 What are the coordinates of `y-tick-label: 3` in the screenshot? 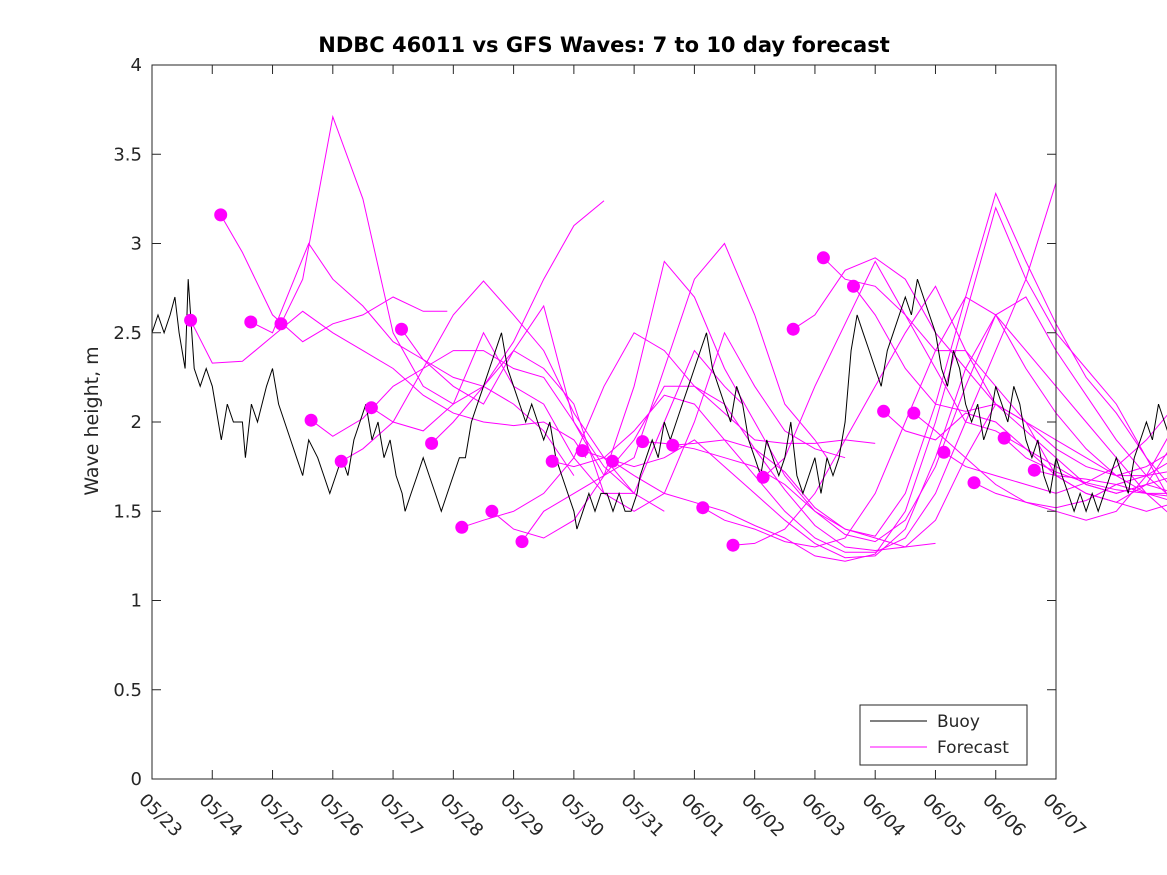 It's located at (136, 244).